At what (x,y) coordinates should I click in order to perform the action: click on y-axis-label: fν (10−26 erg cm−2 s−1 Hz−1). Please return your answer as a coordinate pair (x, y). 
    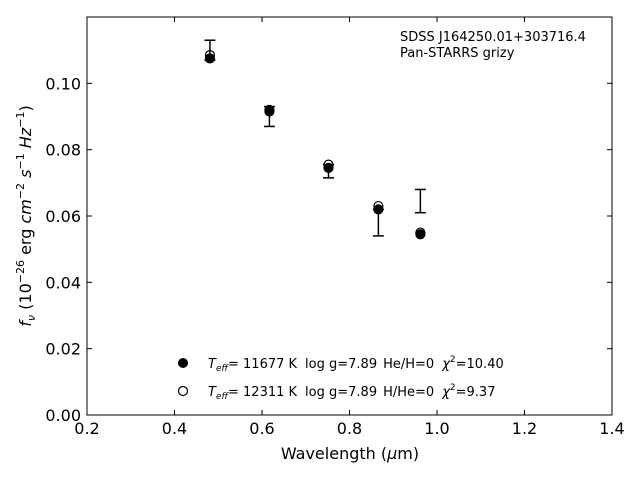
    Looking at the image, I should click on (26, 215).